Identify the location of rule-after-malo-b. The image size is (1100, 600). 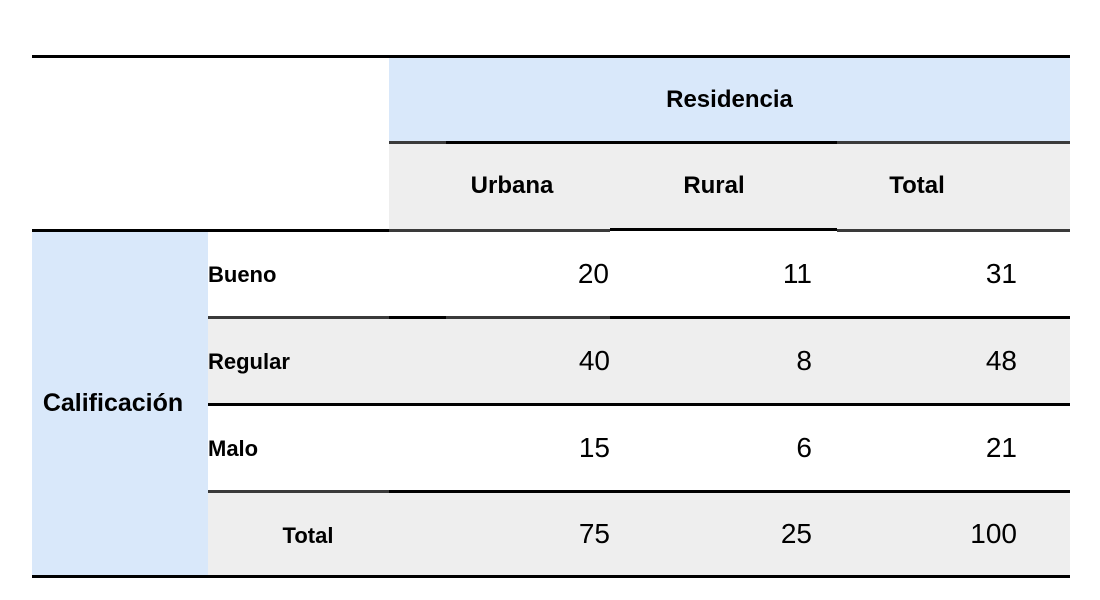
(729, 491).